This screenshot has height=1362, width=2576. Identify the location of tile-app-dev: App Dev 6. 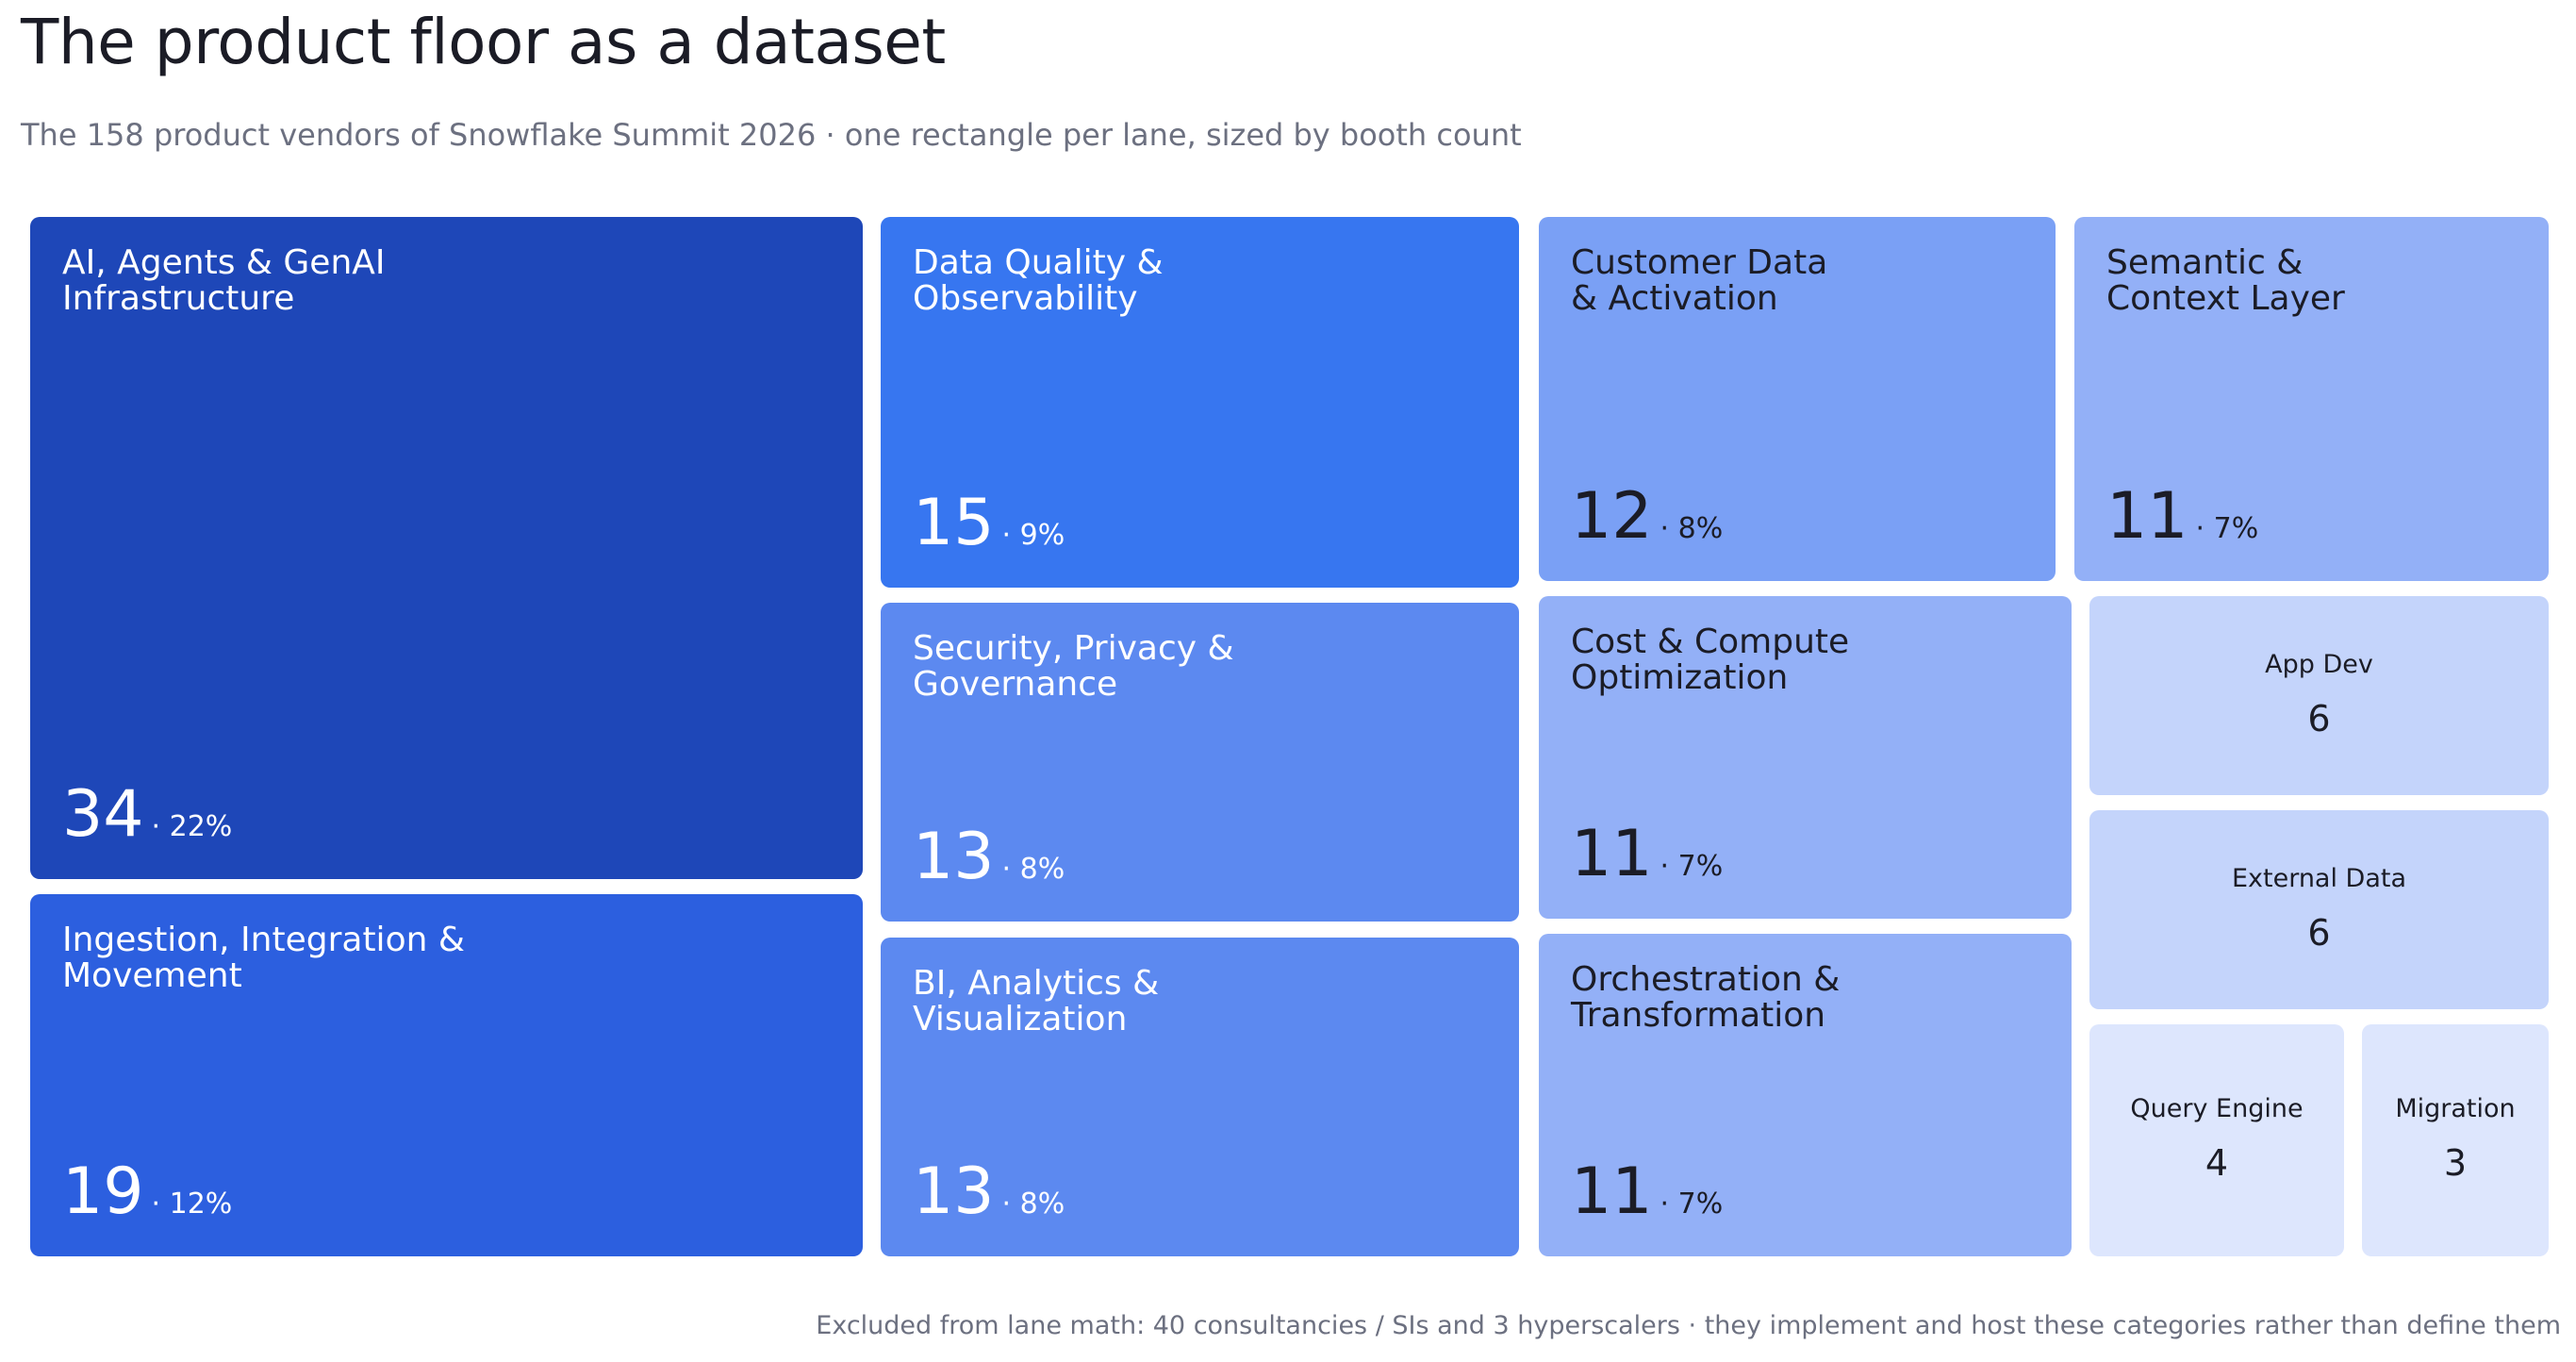
(2319, 695).